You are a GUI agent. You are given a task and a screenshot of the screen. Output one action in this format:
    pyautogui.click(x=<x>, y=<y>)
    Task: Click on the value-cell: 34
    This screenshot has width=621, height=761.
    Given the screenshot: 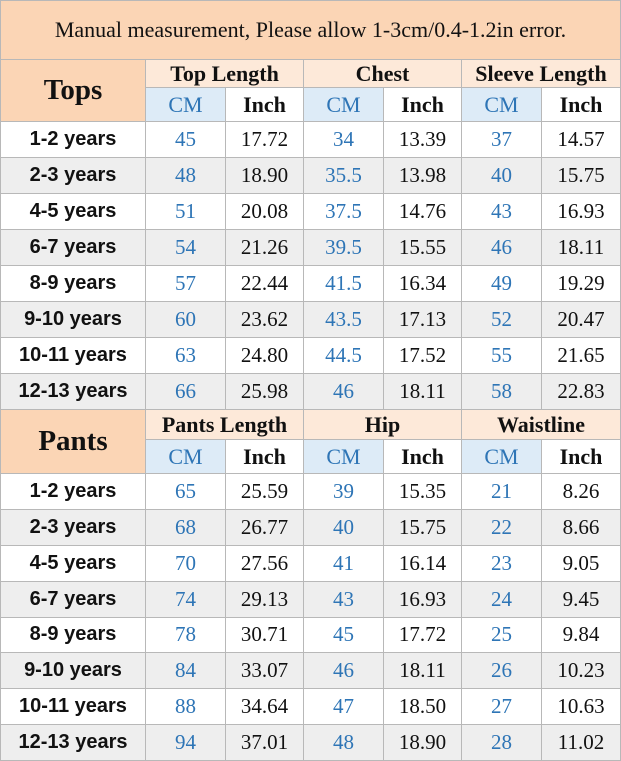 What is the action you would take?
    pyautogui.click(x=344, y=140)
    